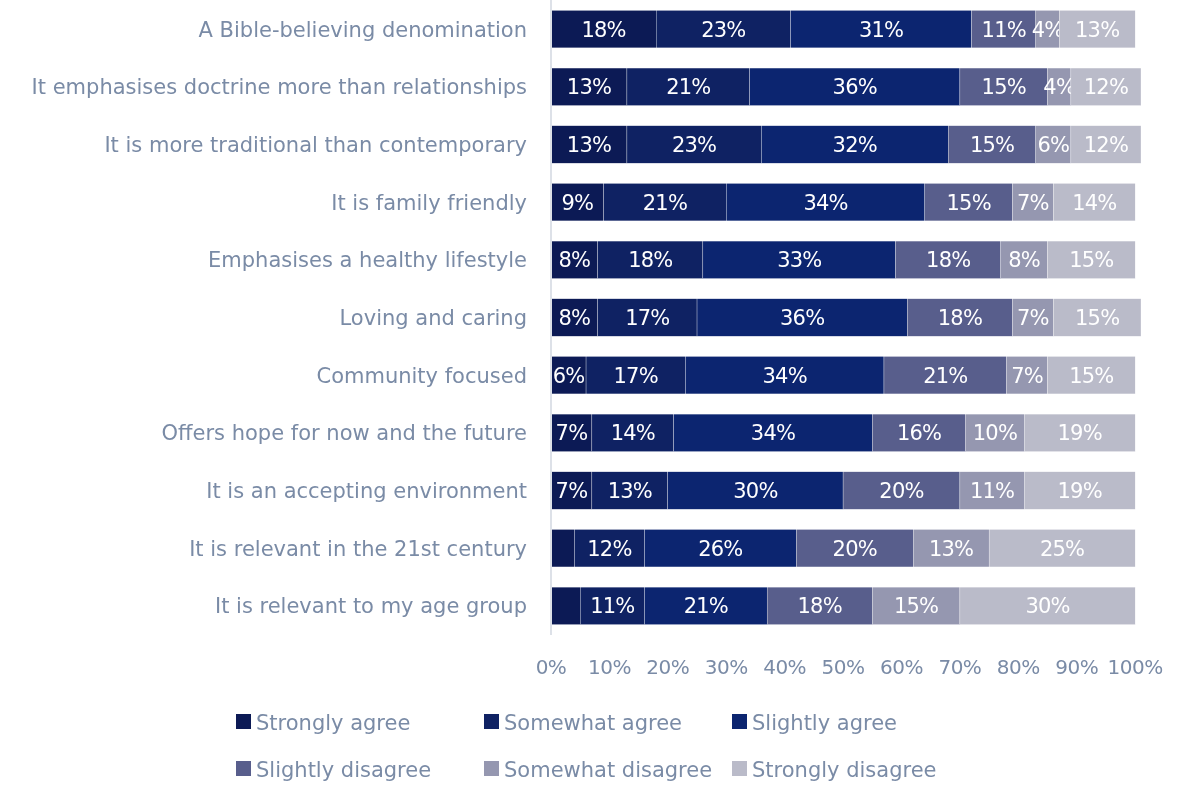  I want to click on legend-label: Somewhat disagree, so click(608, 769).